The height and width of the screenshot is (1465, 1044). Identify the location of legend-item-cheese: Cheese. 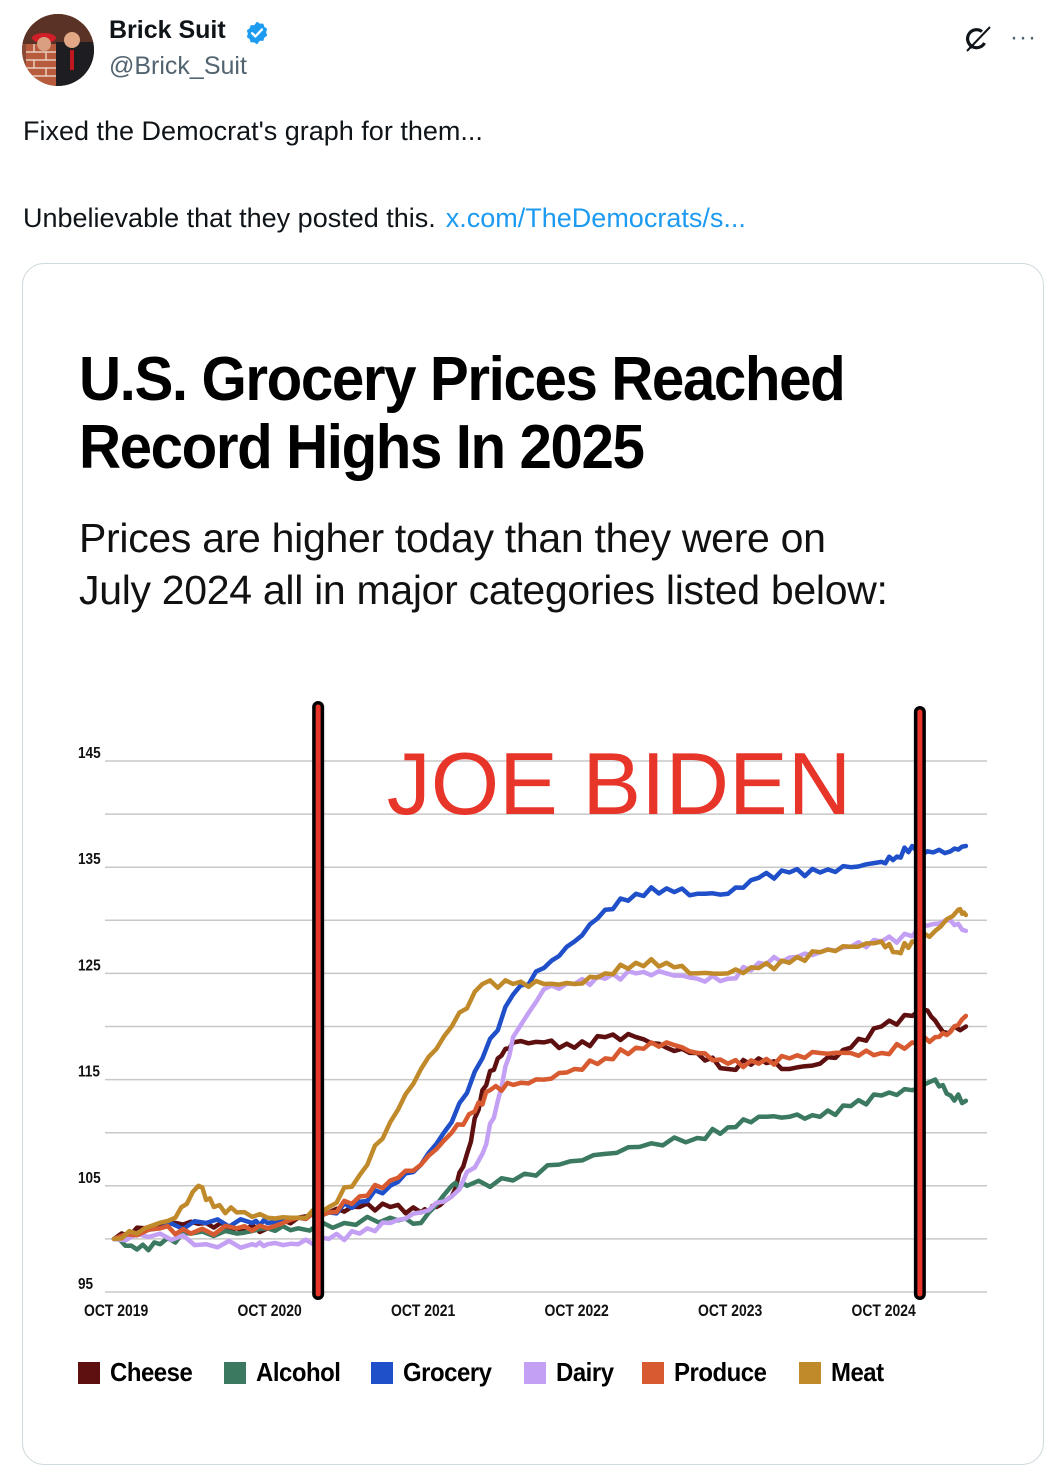
(139, 1372).